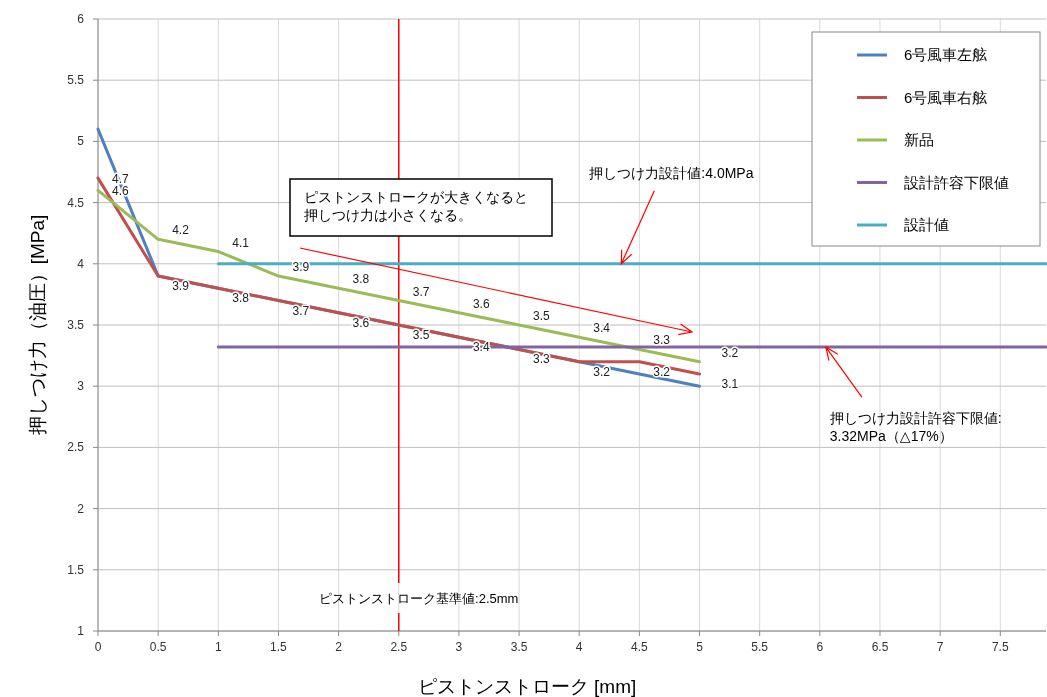  Describe the element at coordinates (640, 647) in the screenshot. I see `x-tick-label: 4.5` at that location.